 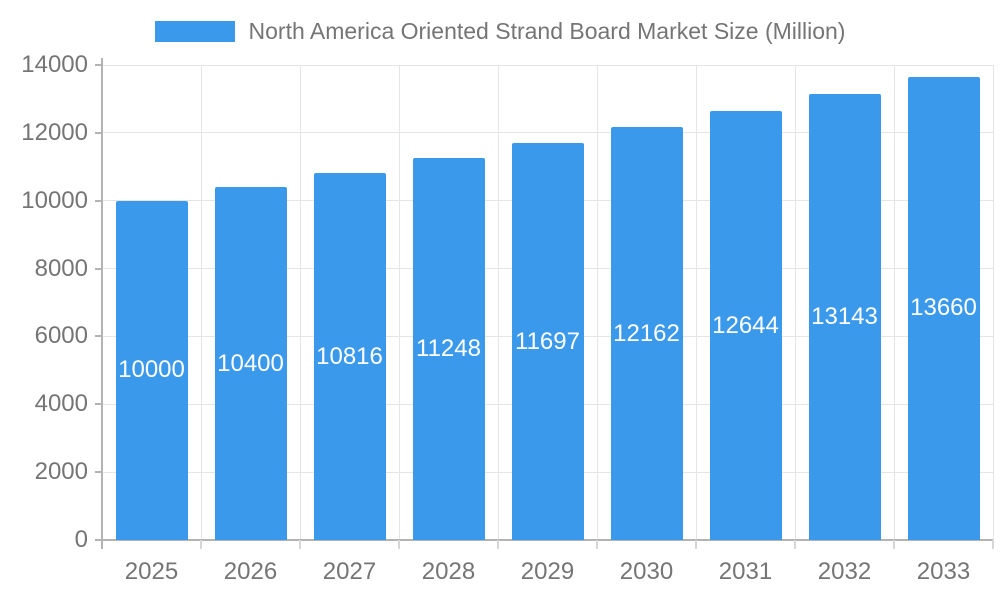 What do you see at coordinates (844, 571) in the screenshot?
I see `x-axis-label: 2032` at bounding box center [844, 571].